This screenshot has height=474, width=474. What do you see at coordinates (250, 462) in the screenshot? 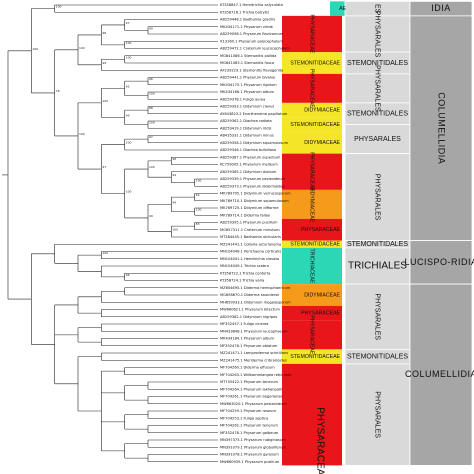
I see `leaf-label: MW660939.1 Physarum pusillum` at bounding box center [250, 462].